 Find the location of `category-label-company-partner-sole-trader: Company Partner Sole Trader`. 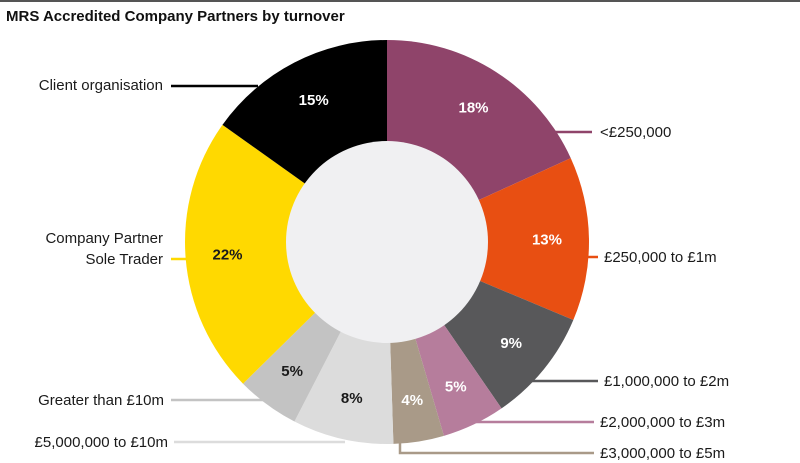

category-label-company-partner-sole-trader: Company Partner Sole Trader is located at coordinates (104, 249).